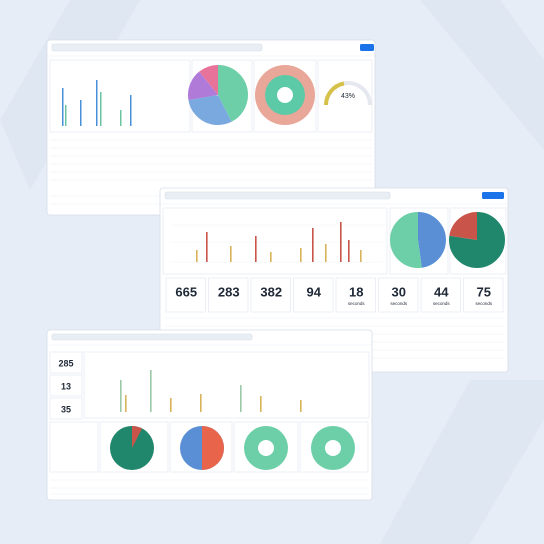  Describe the element at coordinates (399, 291) in the screenshot. I see `stat-value: 30` at that location.